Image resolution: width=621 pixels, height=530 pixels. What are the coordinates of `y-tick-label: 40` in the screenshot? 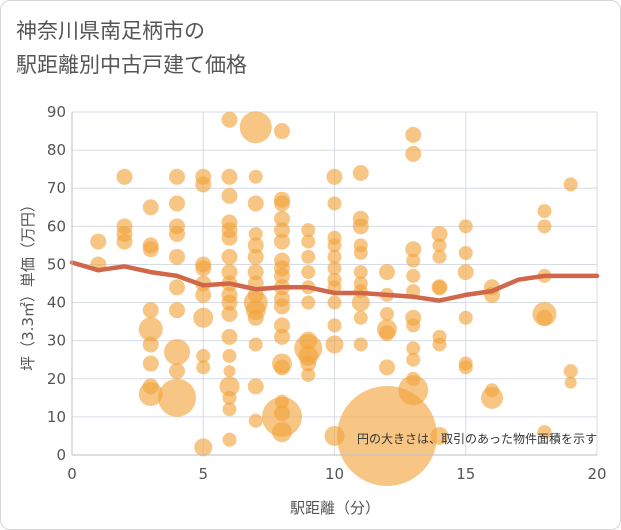 It's located at (56, 303).